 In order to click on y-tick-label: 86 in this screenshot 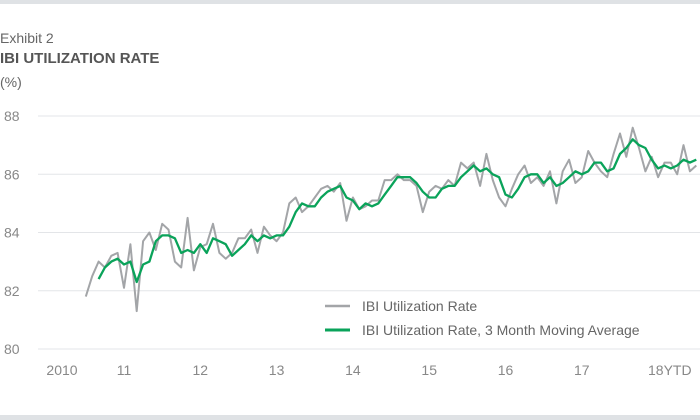, I will do `click(12, 174)`.